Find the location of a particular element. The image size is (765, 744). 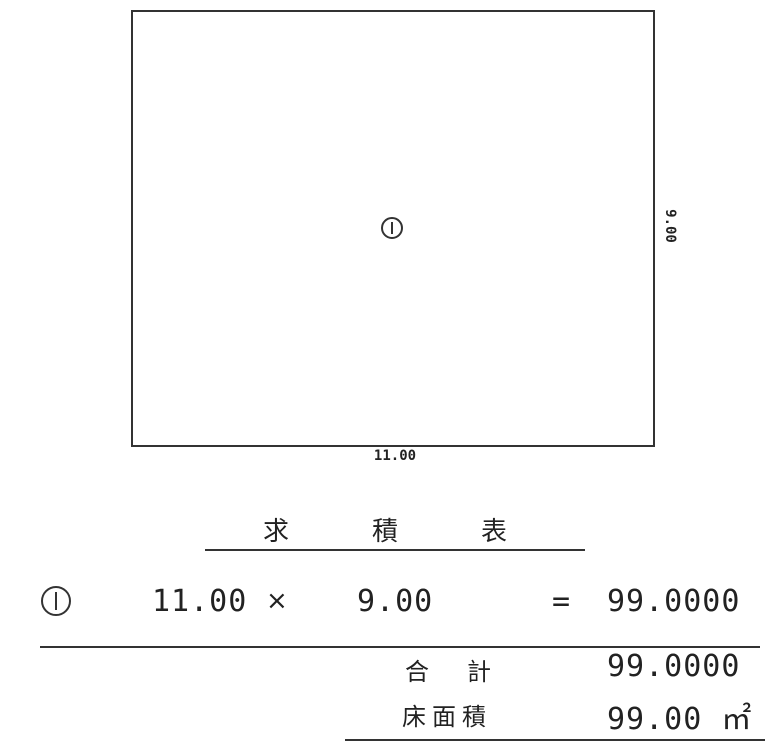

equals-sign: = is located at coordinates (562, 601).